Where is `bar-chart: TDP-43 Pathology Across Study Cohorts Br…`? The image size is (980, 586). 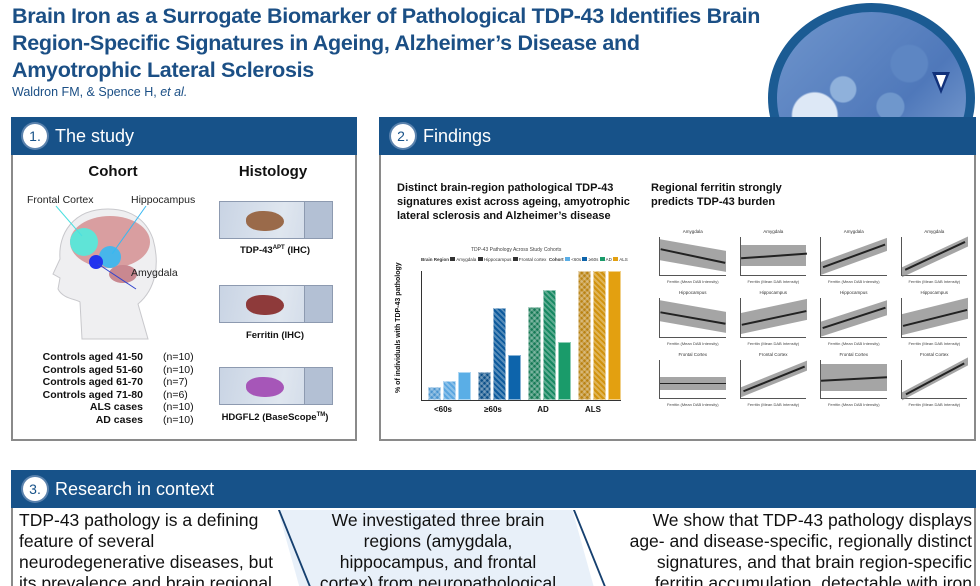 bar-chart: TDP-43 Pathology Across Study Cohorts Br… is located at coordinates (511, 333).